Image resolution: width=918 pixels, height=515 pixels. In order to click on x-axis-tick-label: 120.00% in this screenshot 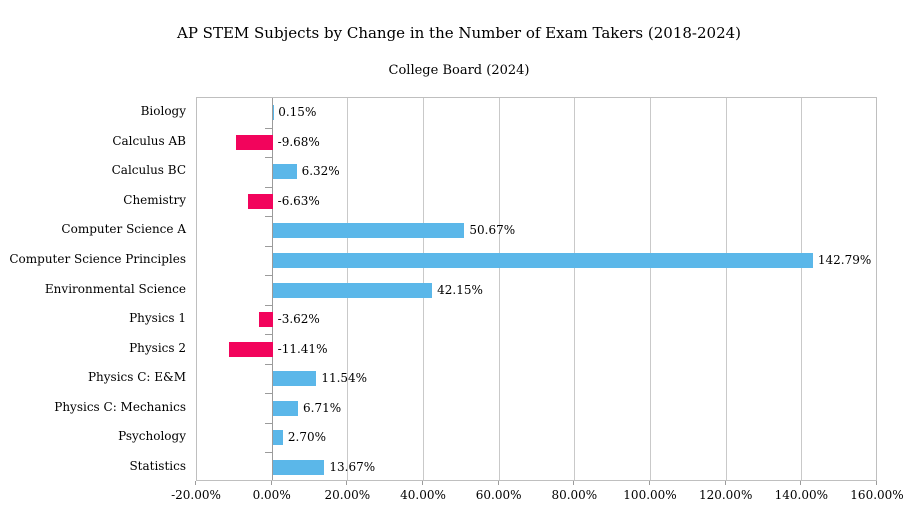, I will do `click(725, 495)`.